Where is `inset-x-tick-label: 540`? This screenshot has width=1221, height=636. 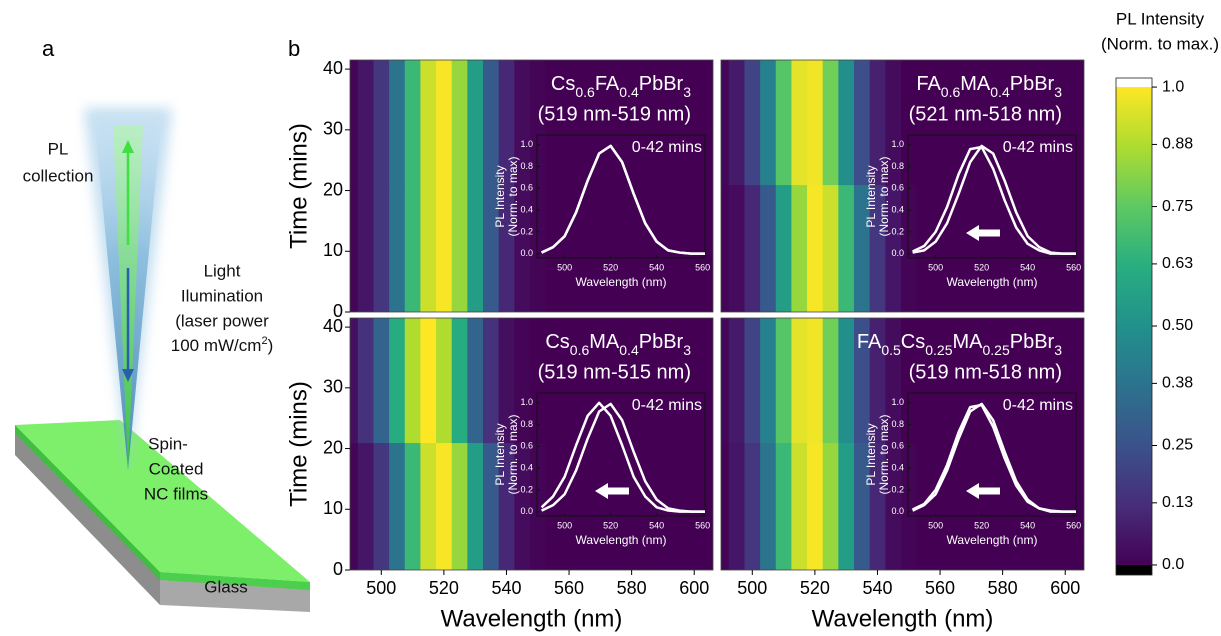 inset-x-tick-label: 540 is located at coordinates (656, 267).